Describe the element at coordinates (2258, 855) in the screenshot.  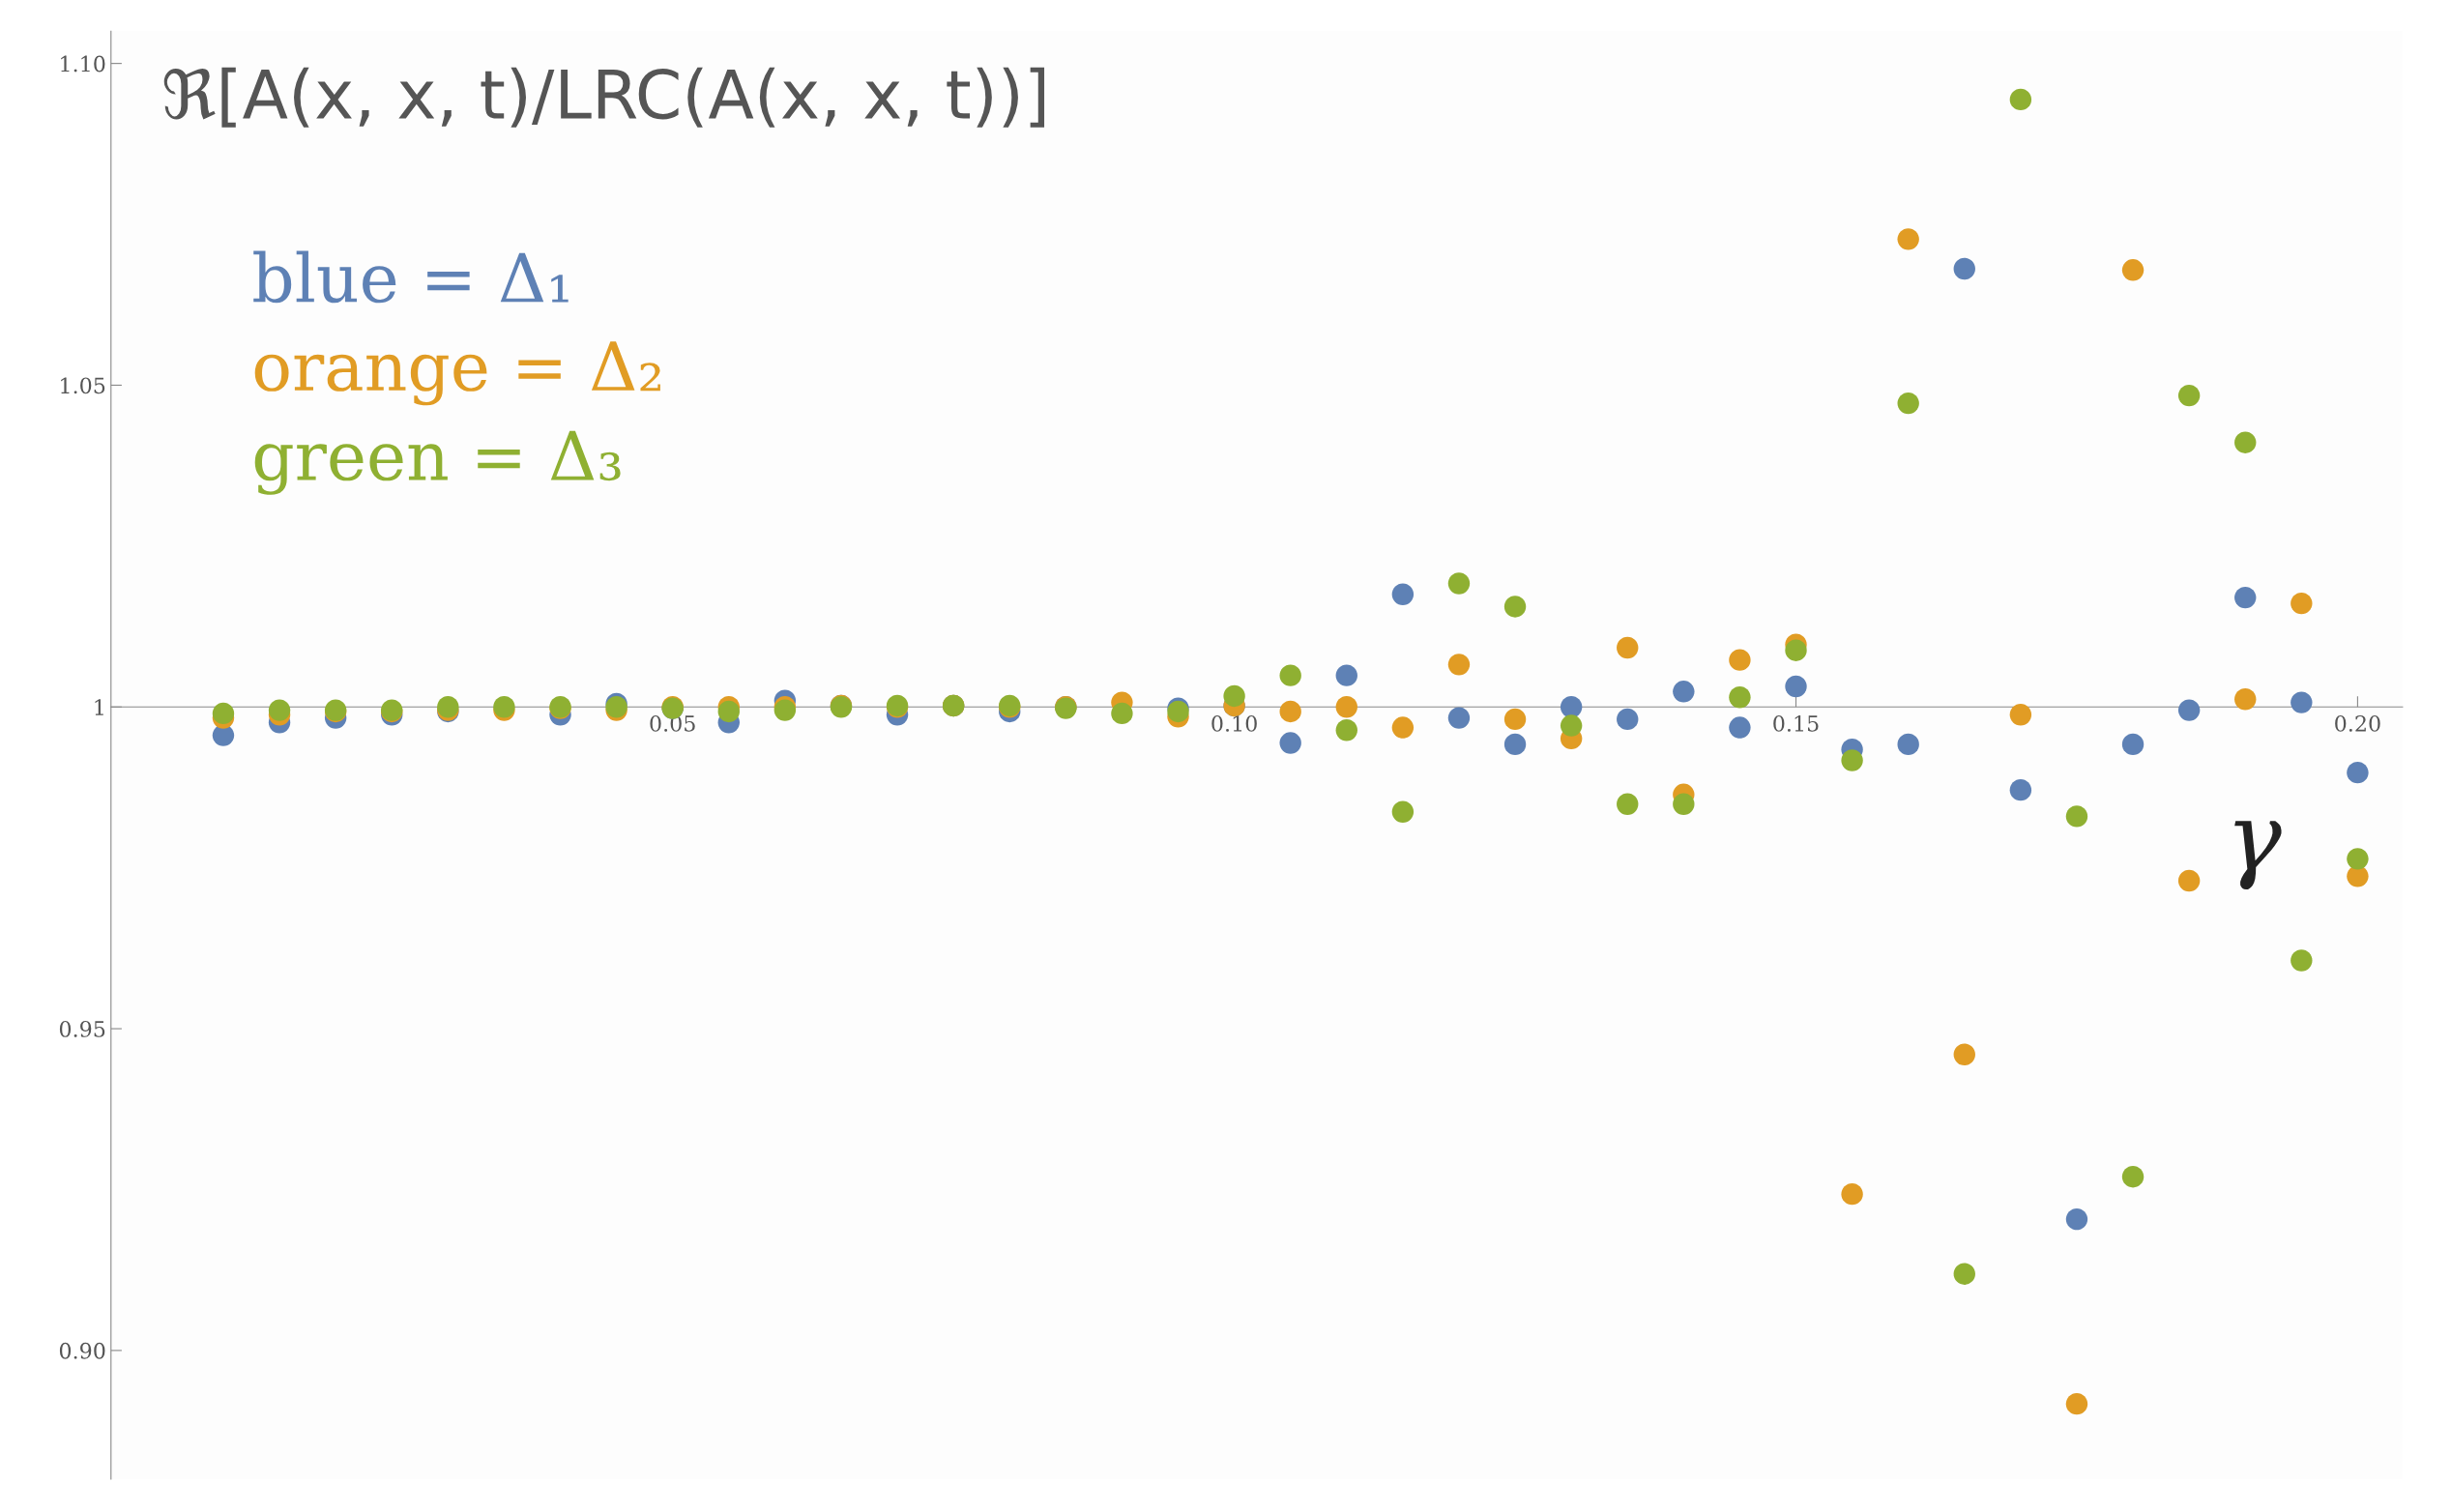
I see `x-axis-title: γ` at that location.